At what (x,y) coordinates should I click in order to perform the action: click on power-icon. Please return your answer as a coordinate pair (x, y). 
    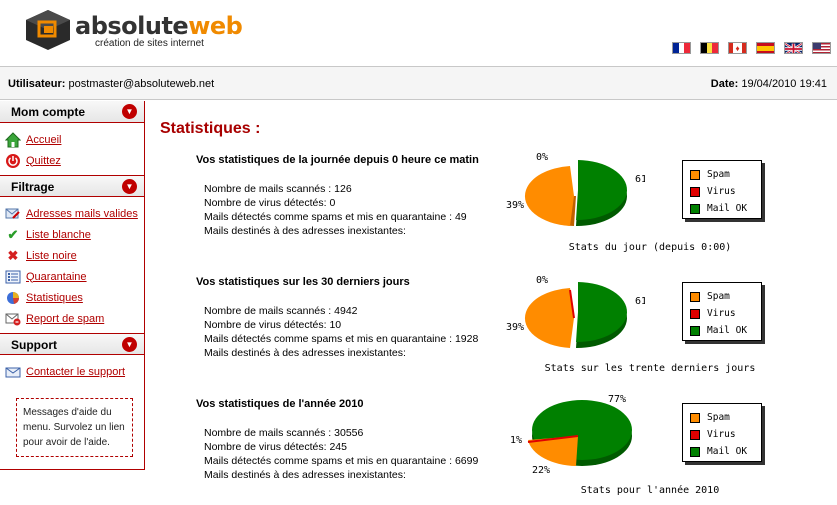
    Looking at the image, I should click on (13, 161).